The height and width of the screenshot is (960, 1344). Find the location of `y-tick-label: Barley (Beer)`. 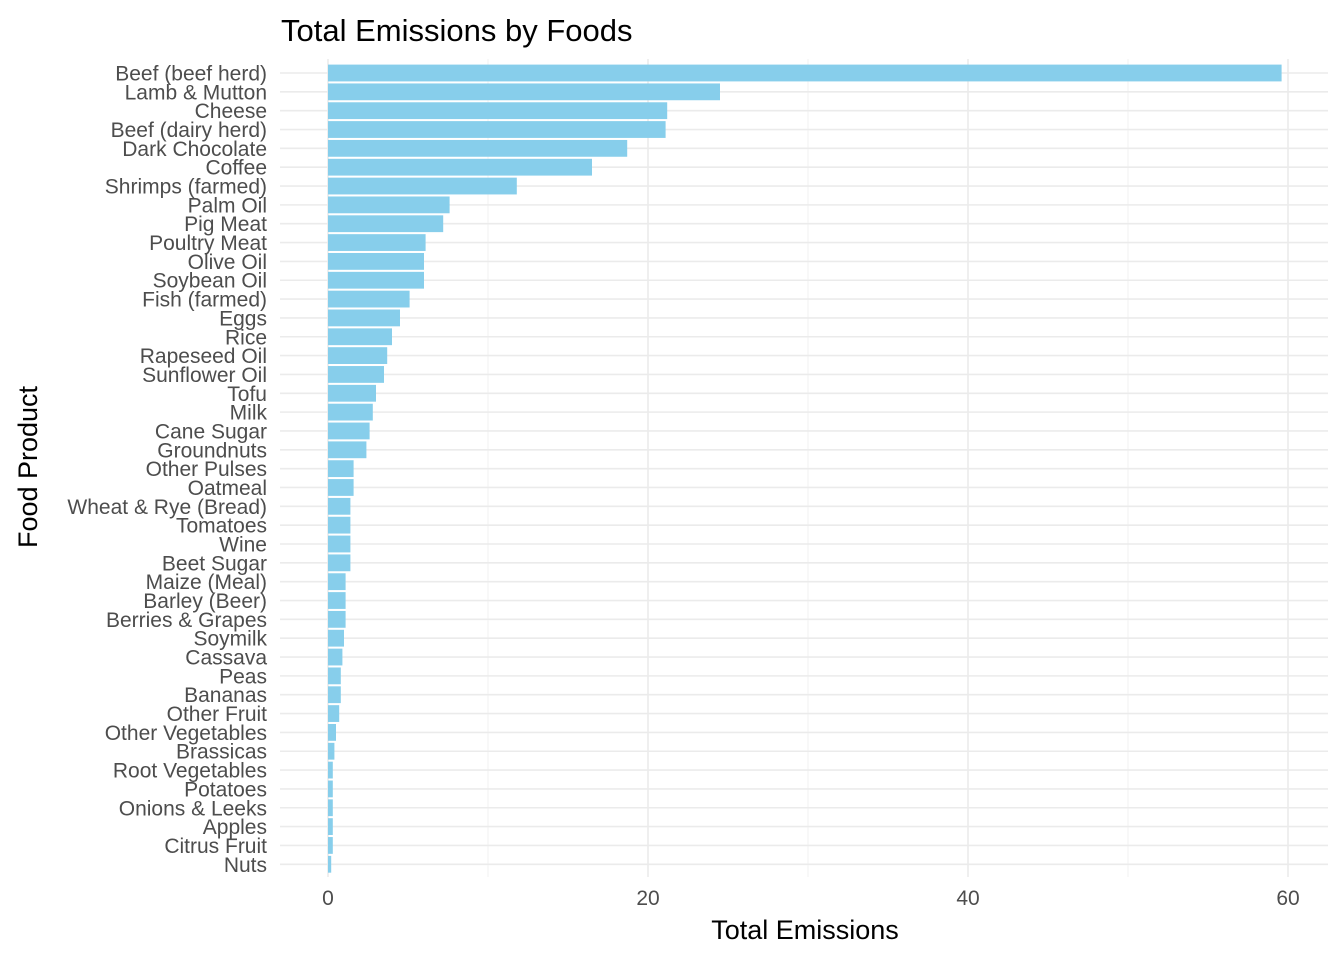

y-tick-label: Barley (Beer) is located at coordinates (205, 601).